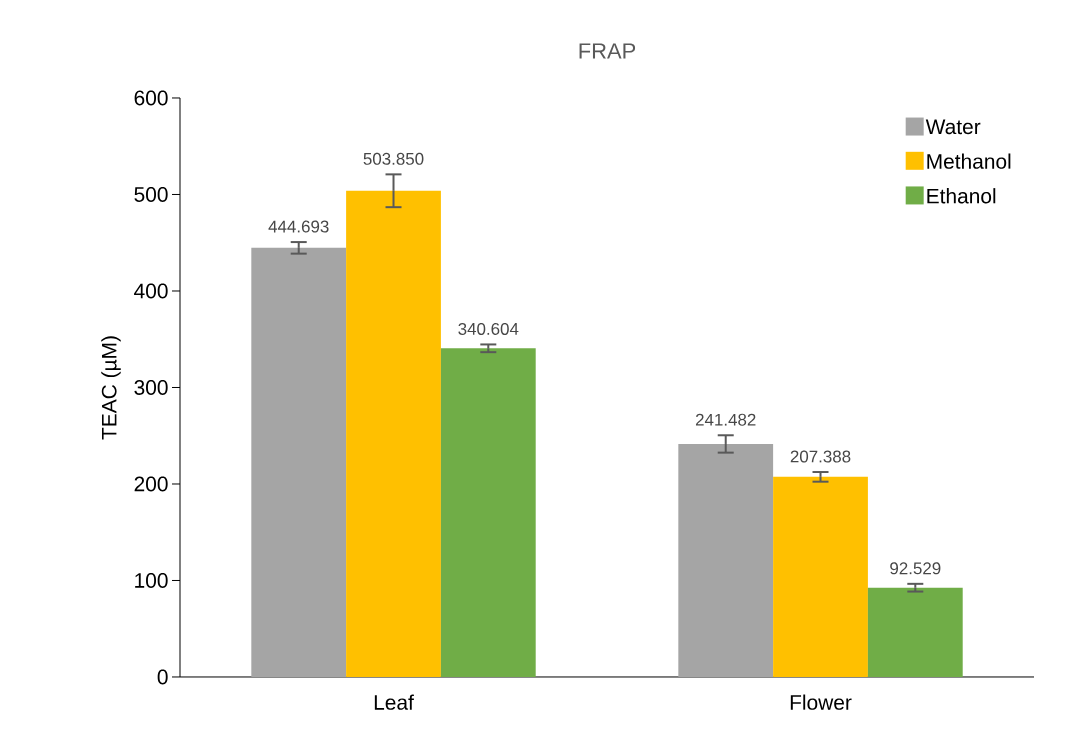 This screenshot has height=734, width=1075. Describe the element at coordinates (969, 161) in the screenshot. I see `legend-label: Methanol` at that location.